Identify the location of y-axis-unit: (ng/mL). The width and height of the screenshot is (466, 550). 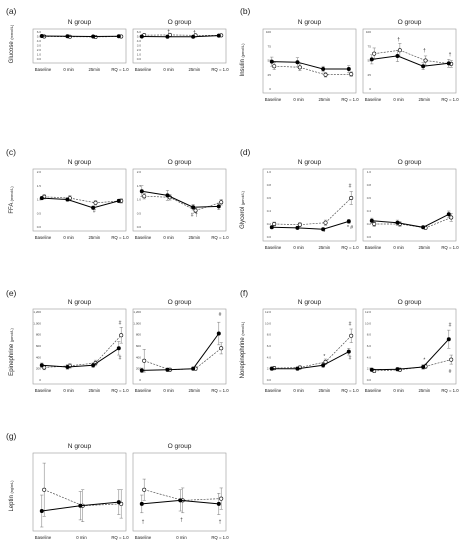
(12, 487).